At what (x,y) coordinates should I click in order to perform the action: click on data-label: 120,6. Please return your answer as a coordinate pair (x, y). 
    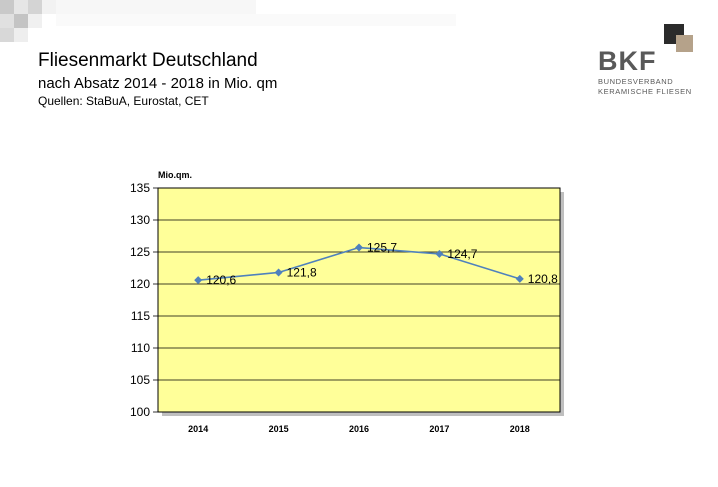
    Looking at the image, I should click on (221, 280).